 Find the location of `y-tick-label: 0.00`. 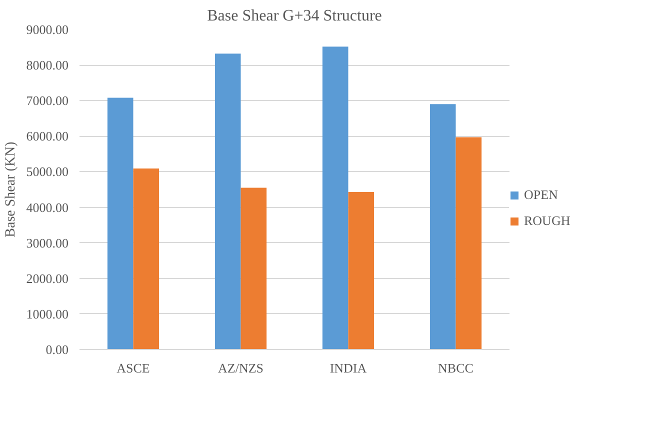

y-tick-label: 0.00 is located at coordinates (57, 349).